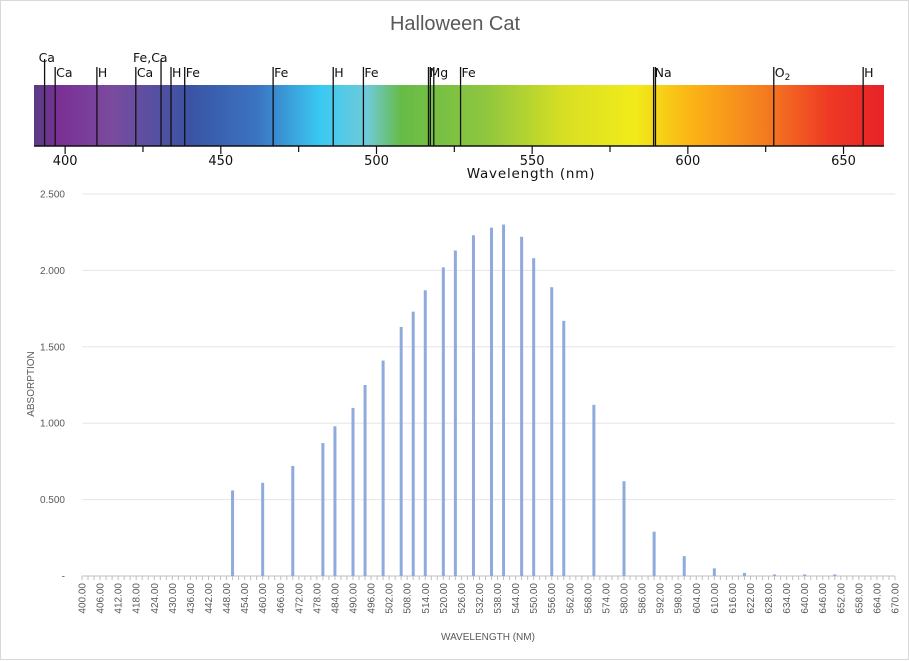 This screenshot has width=909, height=661. What do you see at coordinates (52, 347) in the screenshot?
I see `y-tick-label: 1.500` at bounding box center [52, 347].